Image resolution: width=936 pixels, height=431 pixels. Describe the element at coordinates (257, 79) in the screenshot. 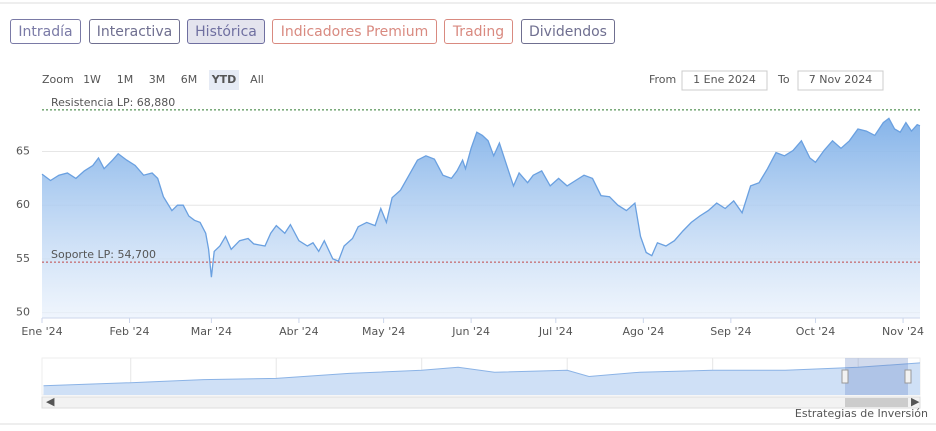

I see `zoom-button: All` at that location.